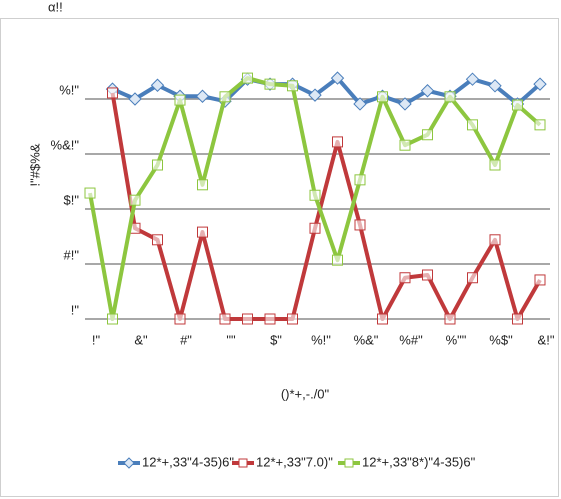  Describe the element at coordinates (456, 339) in the screenshot. I see `x-tick-label: %""` at that location.